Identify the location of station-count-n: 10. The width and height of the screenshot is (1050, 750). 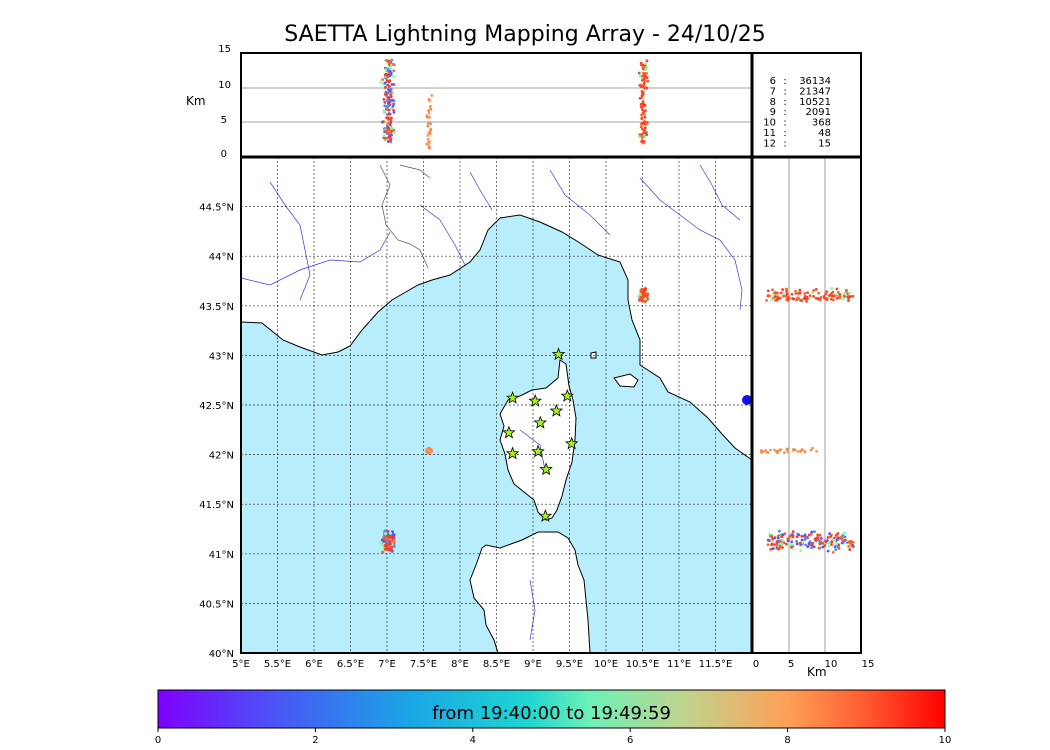
(769, 123).